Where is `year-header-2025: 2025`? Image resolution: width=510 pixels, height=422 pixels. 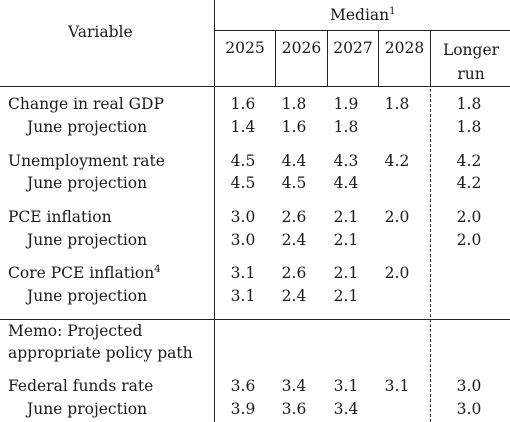 year-header-2025: 2025 is located at coordinates (245, 48).